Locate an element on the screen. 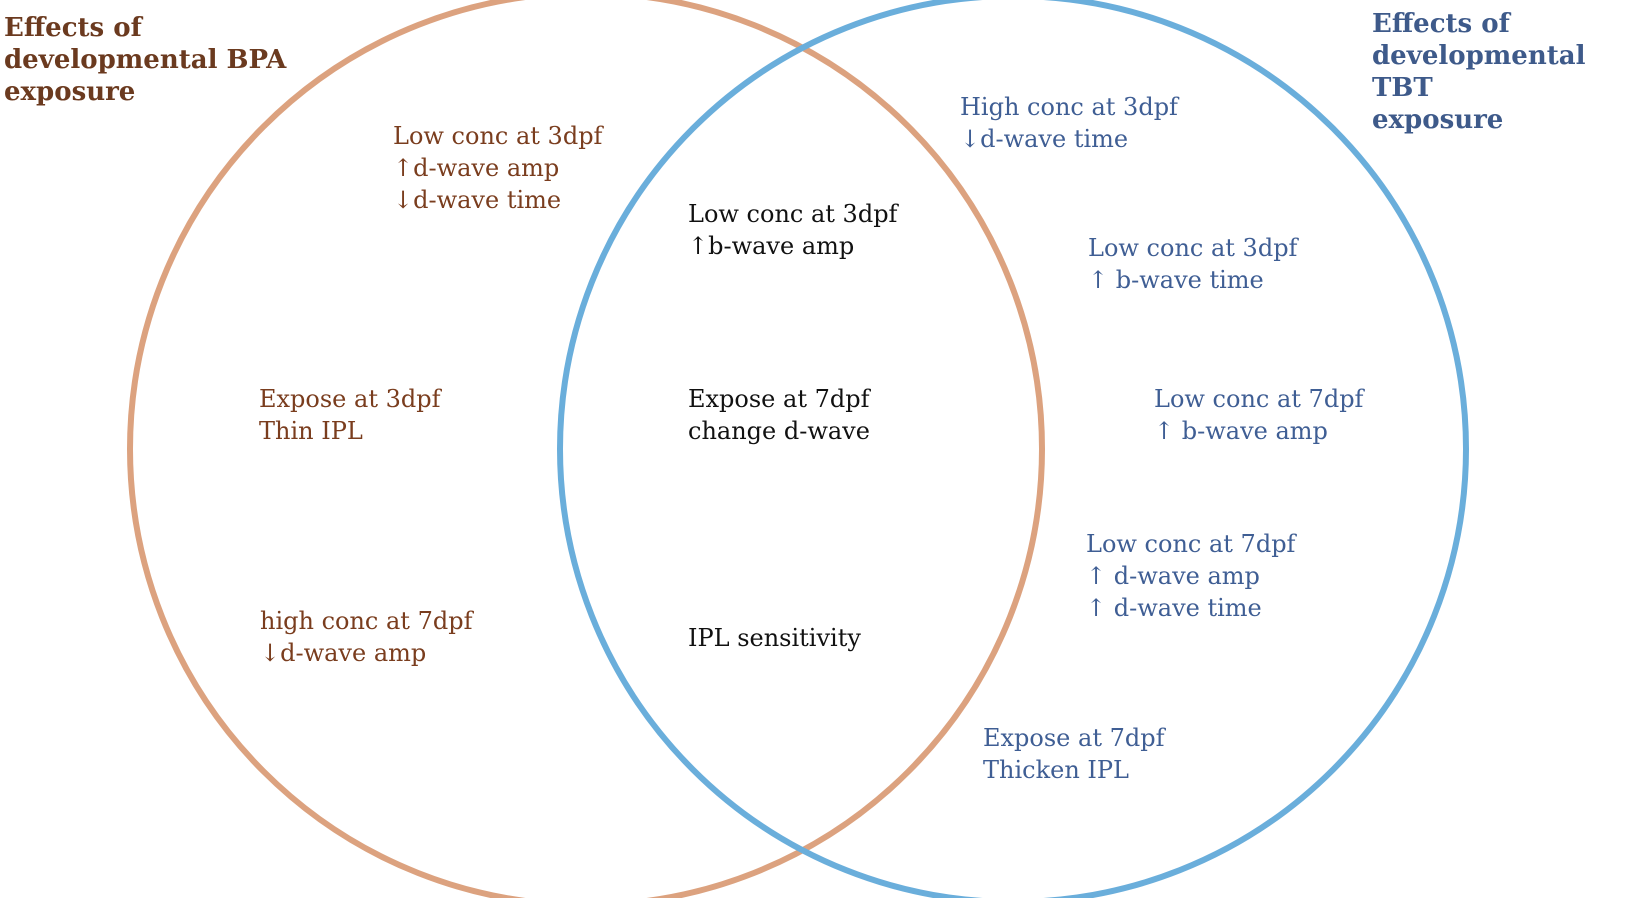 The height and width of the screenshot is (898, 1646). item-line: Expose at 3dpf is located at coordinates (350, 399).